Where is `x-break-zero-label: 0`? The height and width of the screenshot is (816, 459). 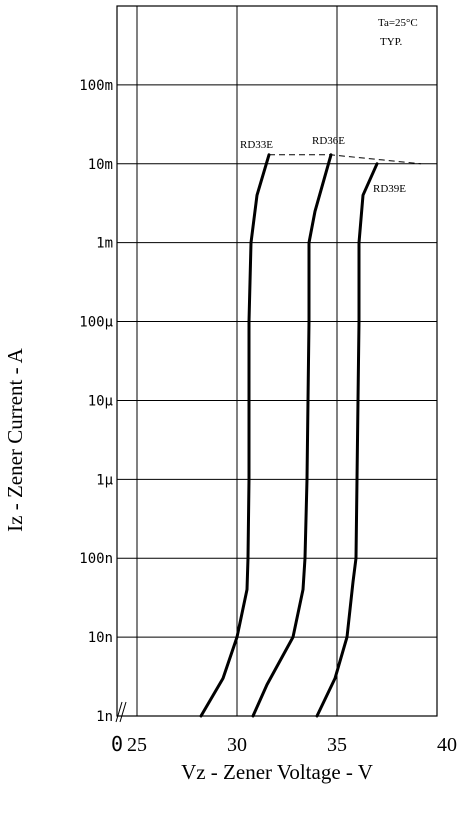 x-break-zero-label: 0 is located at coordinates (117, 744).